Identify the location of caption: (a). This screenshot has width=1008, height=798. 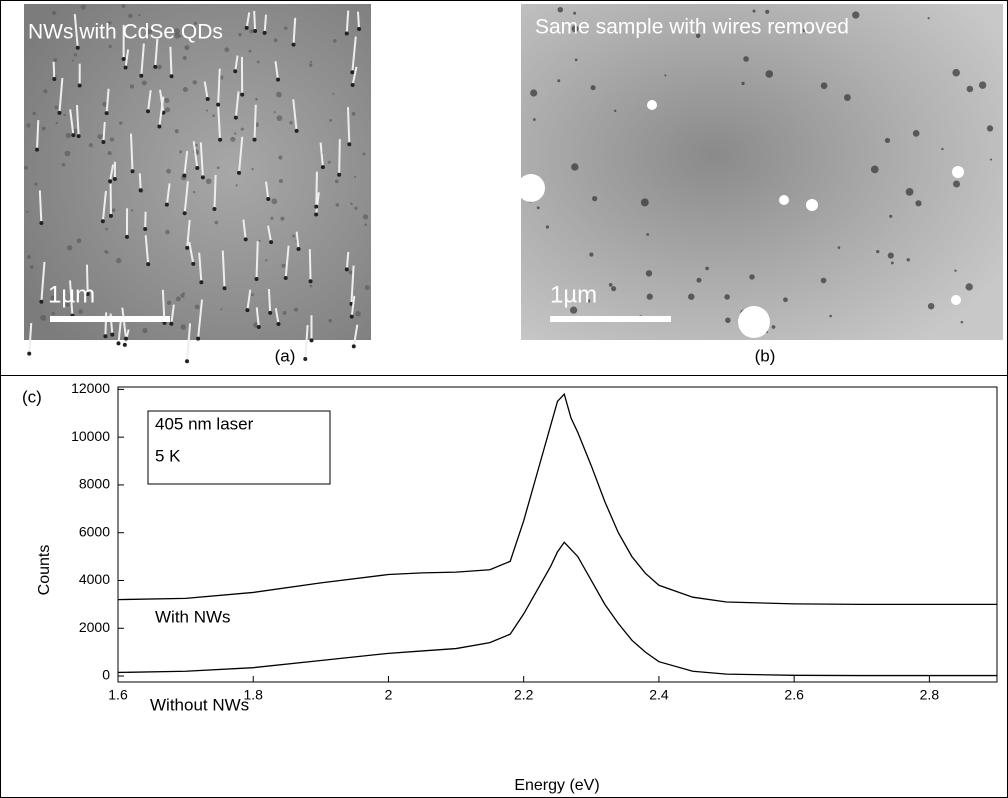
(285, 355).